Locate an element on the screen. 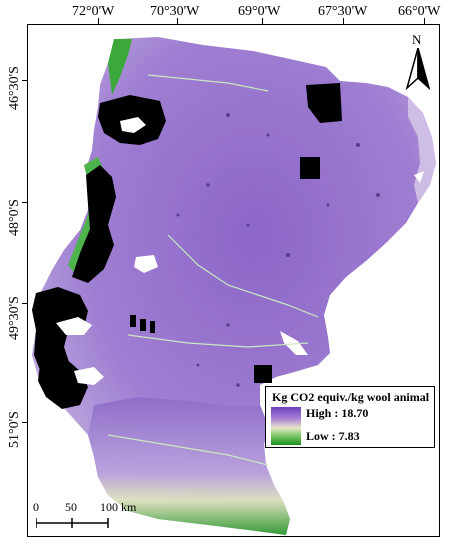  north-arrow-icon is located at coordinates (418, 69).